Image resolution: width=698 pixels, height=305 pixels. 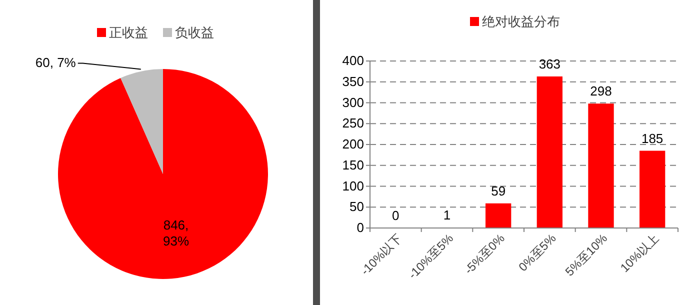 I want to click on data-label: 60, 7%, so click(x=55, y=62).